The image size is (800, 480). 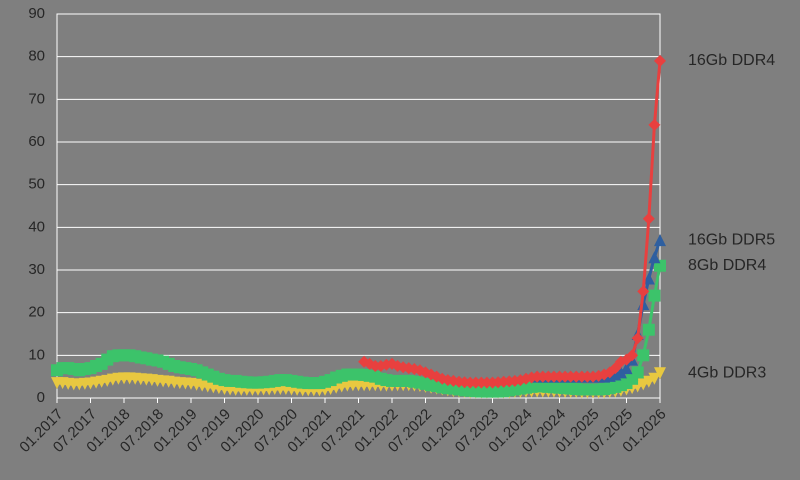 I want to click on y-tick-label: 40, so click(x=36, y=226).